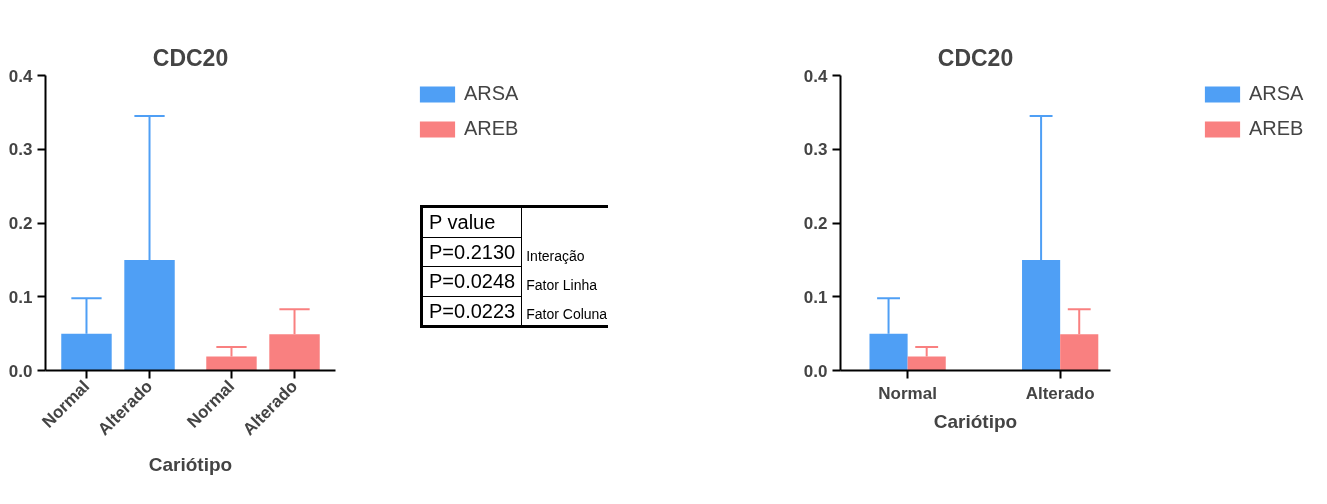 This screenshot has width=1327, height=504. What do you see at coordinates (562, 286) in the screenshot?
I see `text: Fator Linha` at bounding box center [562, 286].